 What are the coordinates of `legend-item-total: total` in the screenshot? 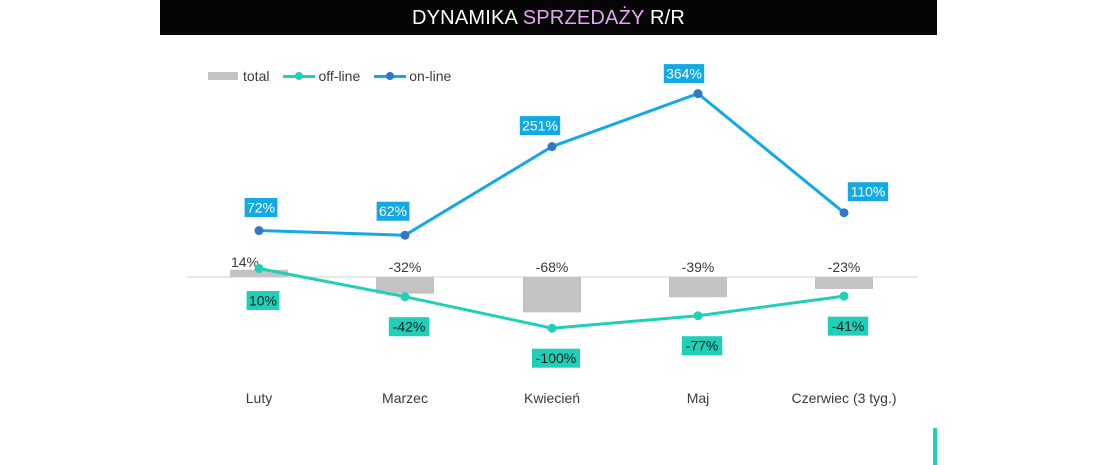 It's located at (238, 76).